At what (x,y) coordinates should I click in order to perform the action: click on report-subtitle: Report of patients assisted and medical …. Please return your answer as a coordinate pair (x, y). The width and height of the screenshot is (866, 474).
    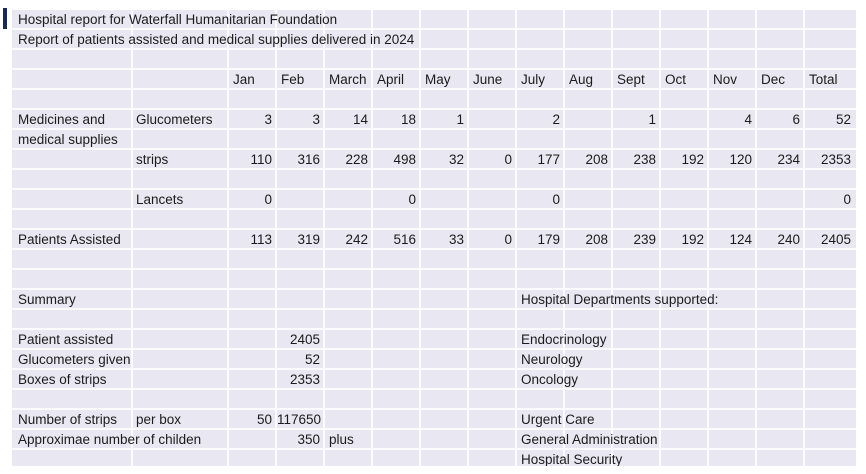
    Looking at the image, I should click on (216, 39).